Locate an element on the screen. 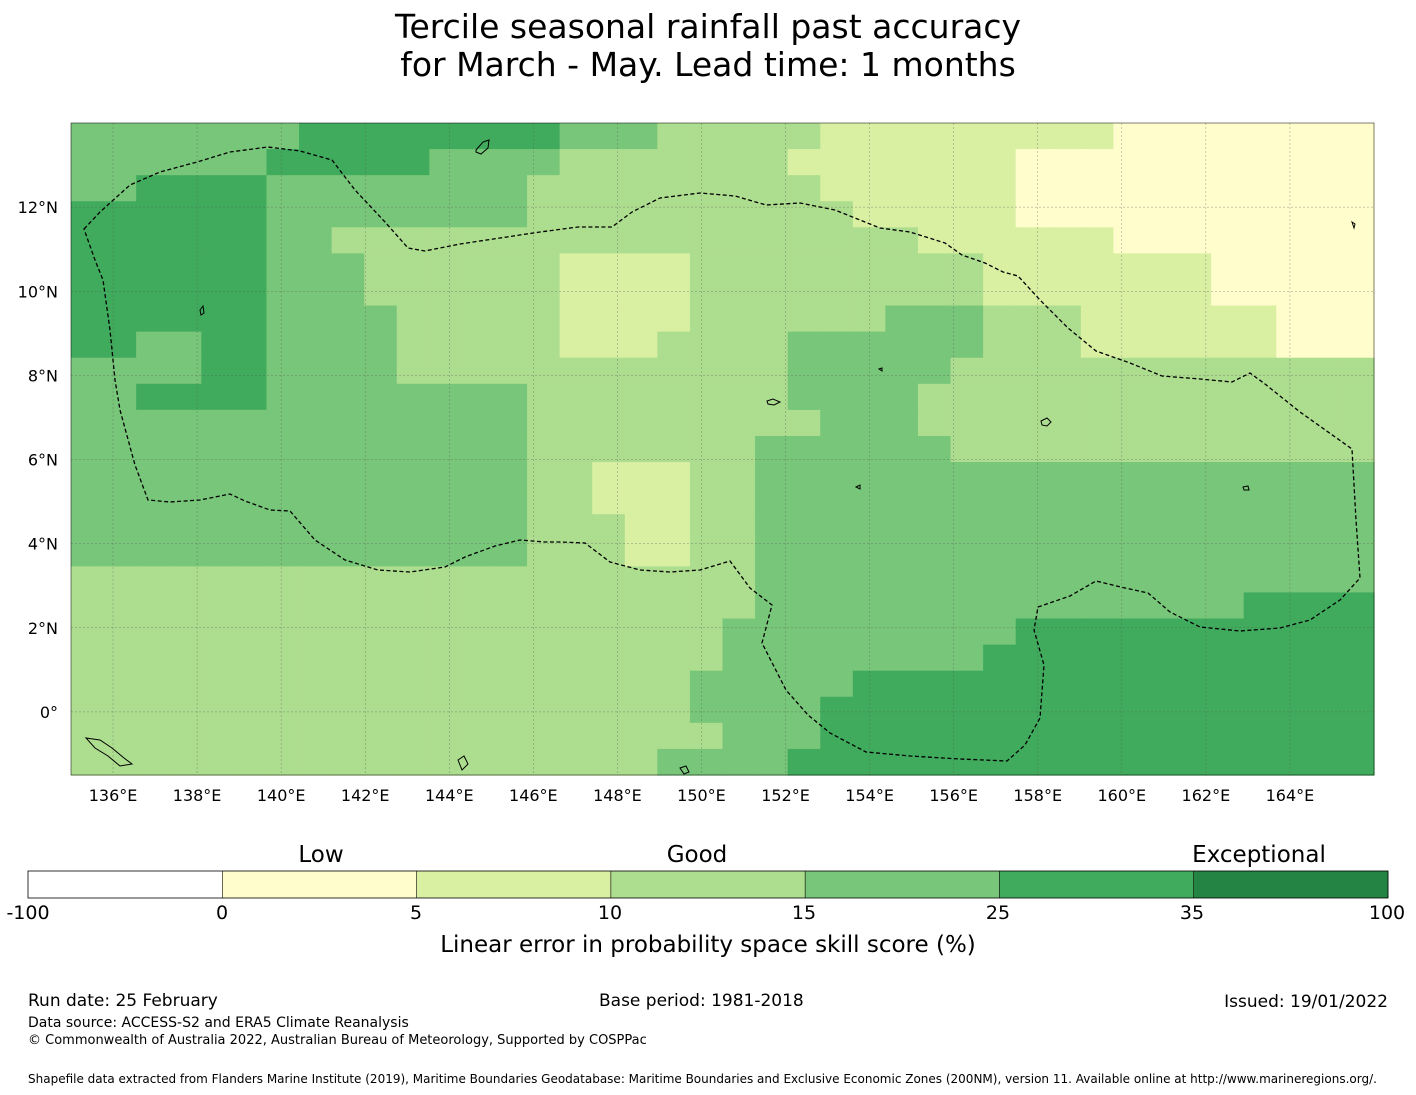 This screenshot has height=1095, width=1416. longitude-tick-label: 152°E is located at coordinates (785, 795).